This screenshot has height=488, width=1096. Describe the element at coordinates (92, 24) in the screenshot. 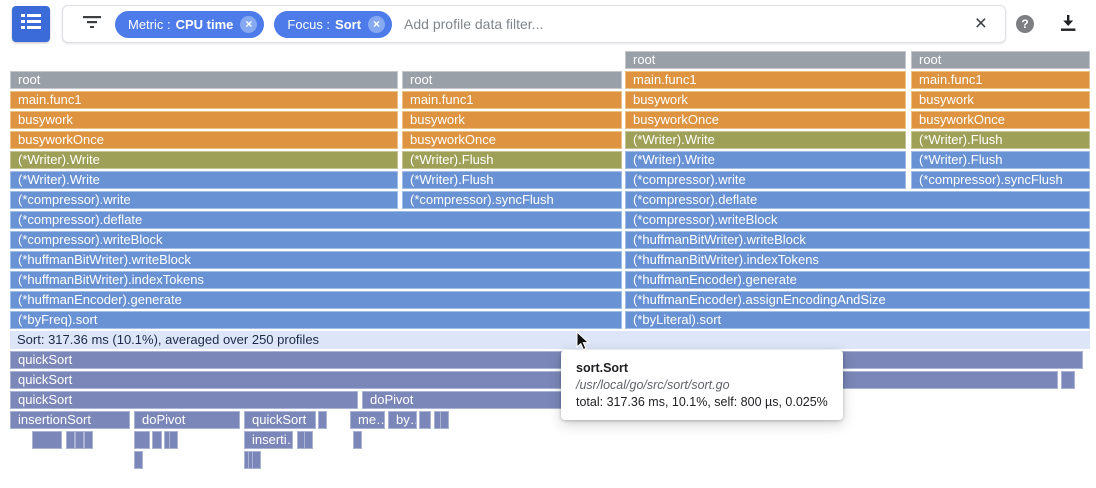

I see `filter-list-icon` at that location.